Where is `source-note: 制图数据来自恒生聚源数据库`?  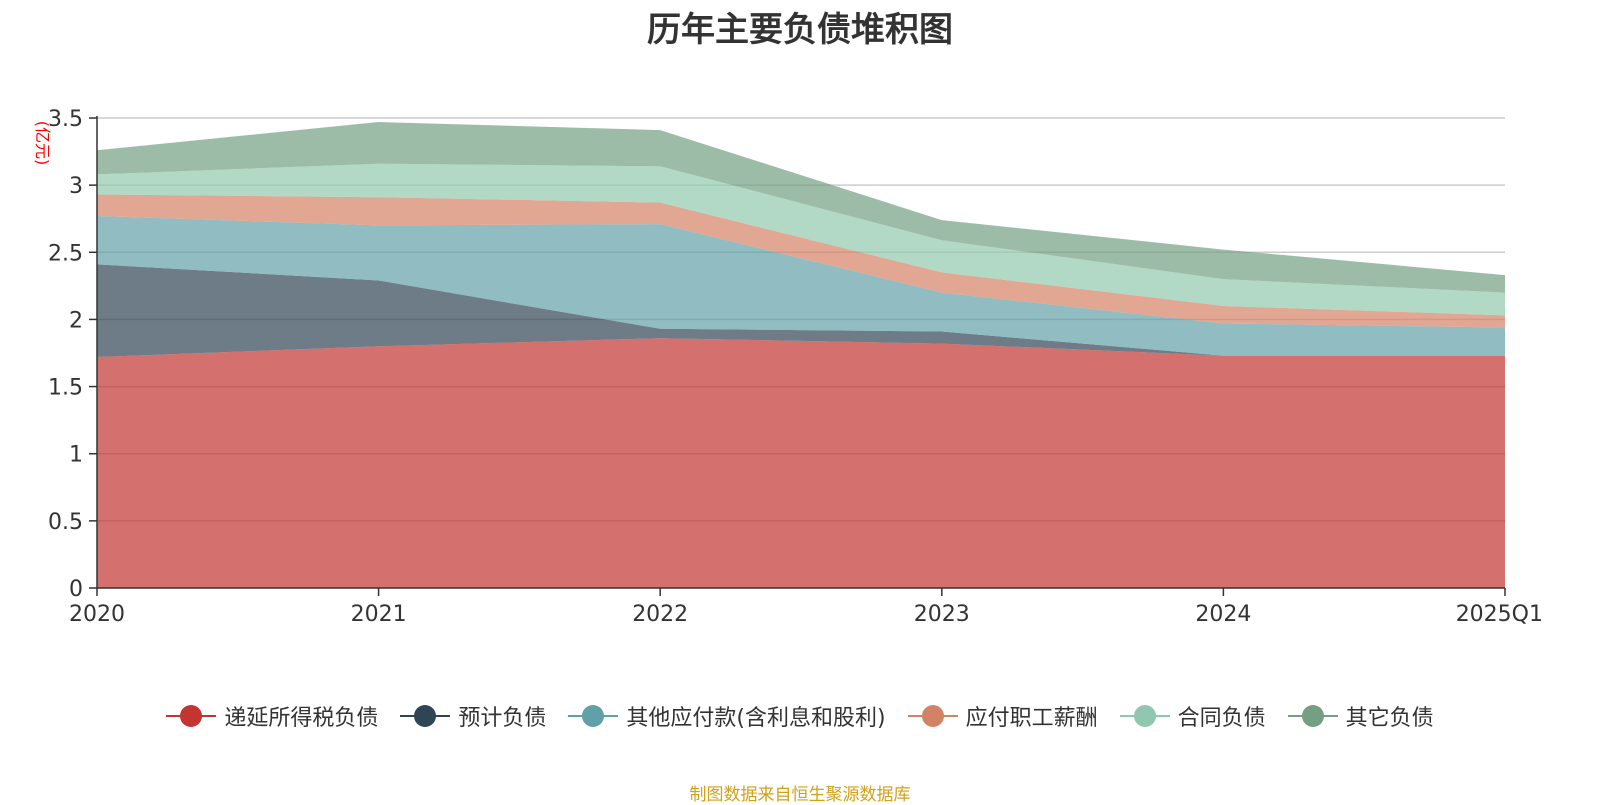 source-note: 制图数据来自恒生聚源数据库 is located at coordinates (800, 795).